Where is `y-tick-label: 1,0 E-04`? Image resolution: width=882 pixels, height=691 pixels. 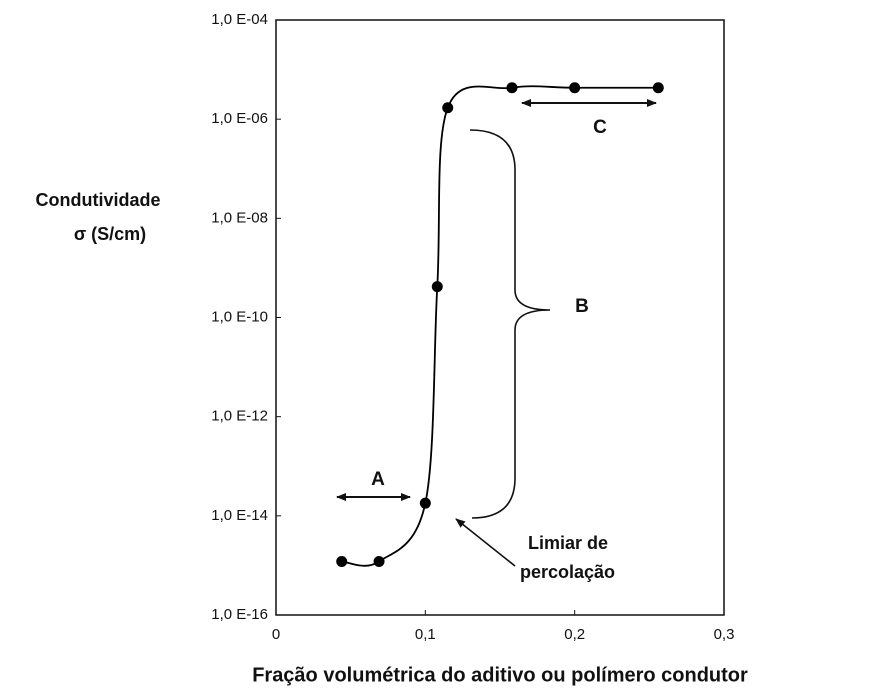
y-tick-label: 1,0 E-04 is located at coordinates (239, 19).